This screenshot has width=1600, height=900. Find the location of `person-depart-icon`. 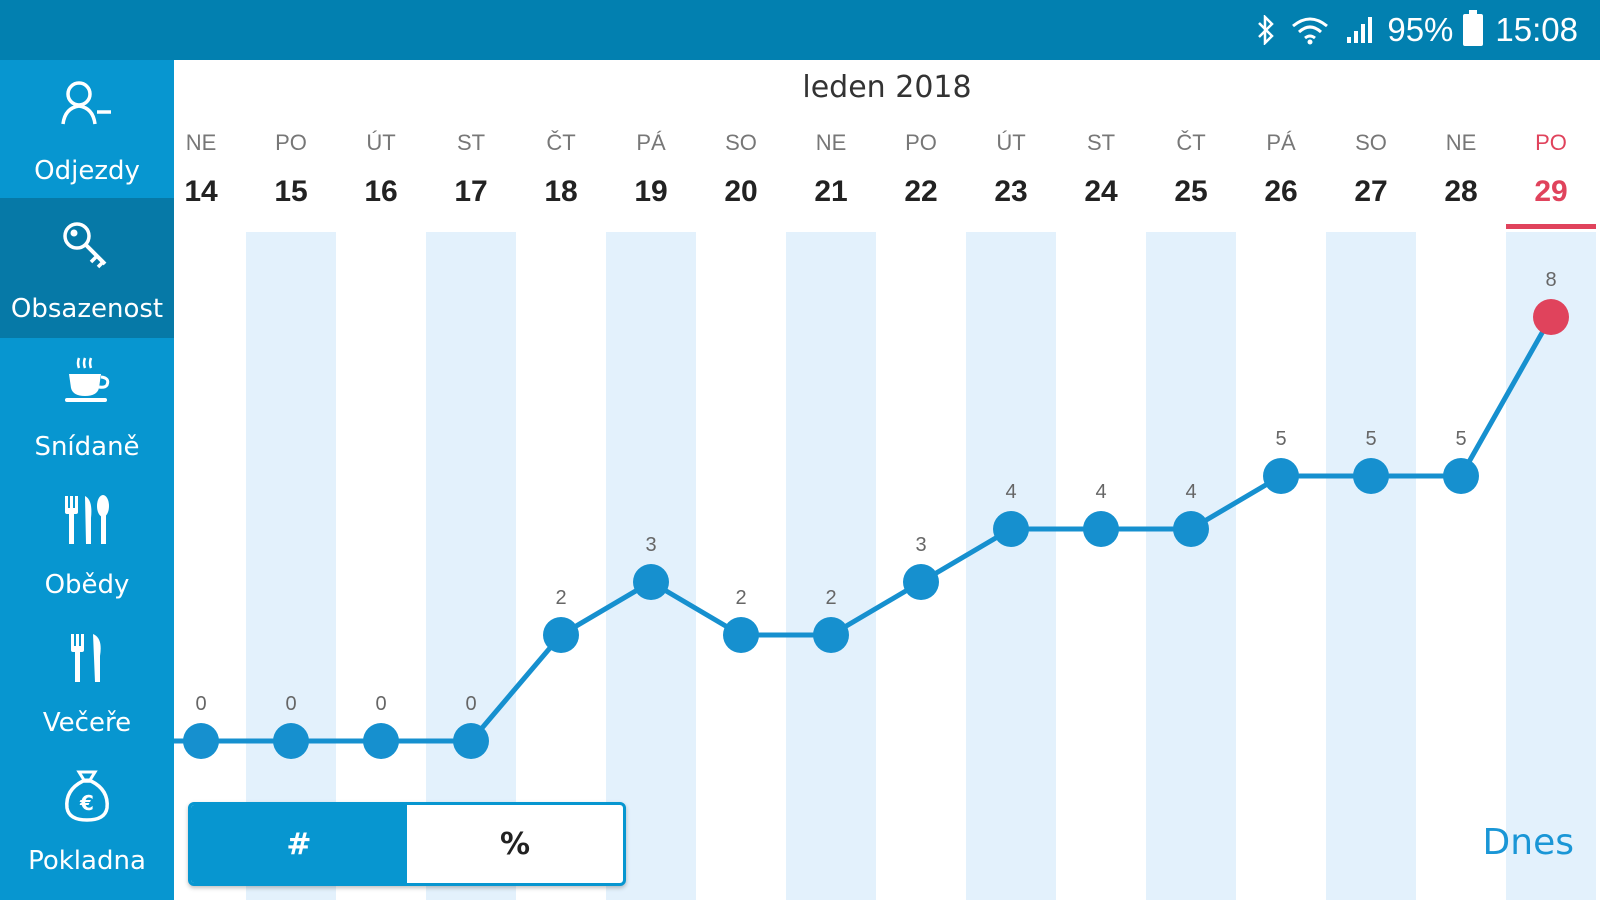

person-depart-icon is located at coordinates (86, 103).